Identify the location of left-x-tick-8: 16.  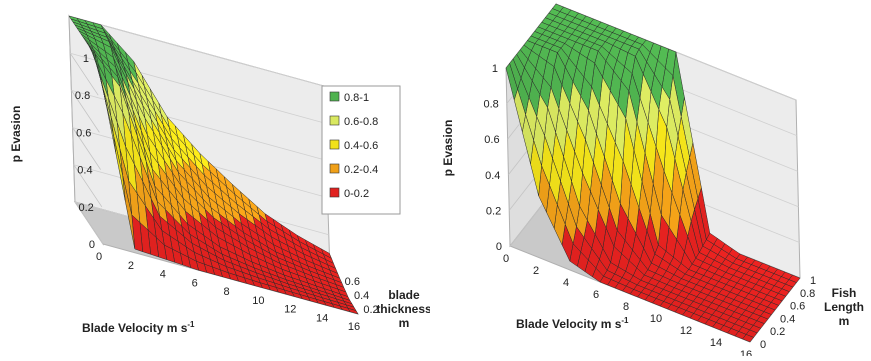
(354, 327).